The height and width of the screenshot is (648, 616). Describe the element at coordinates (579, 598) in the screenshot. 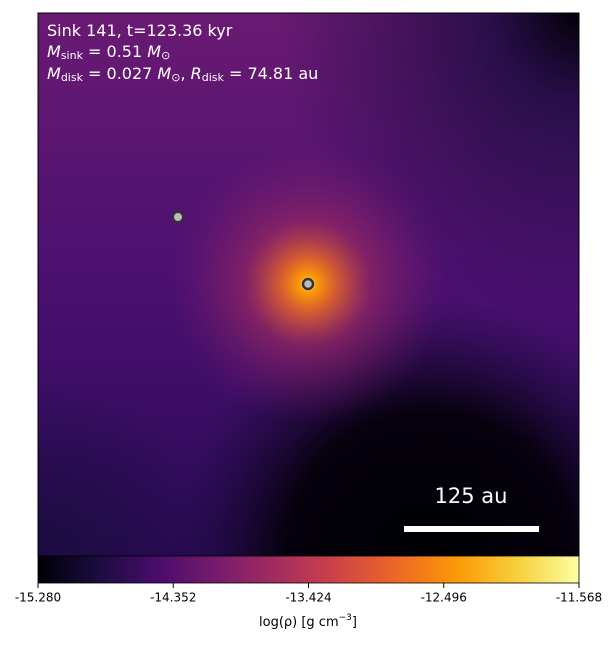

I see `tick-label: -11.568` at that location.